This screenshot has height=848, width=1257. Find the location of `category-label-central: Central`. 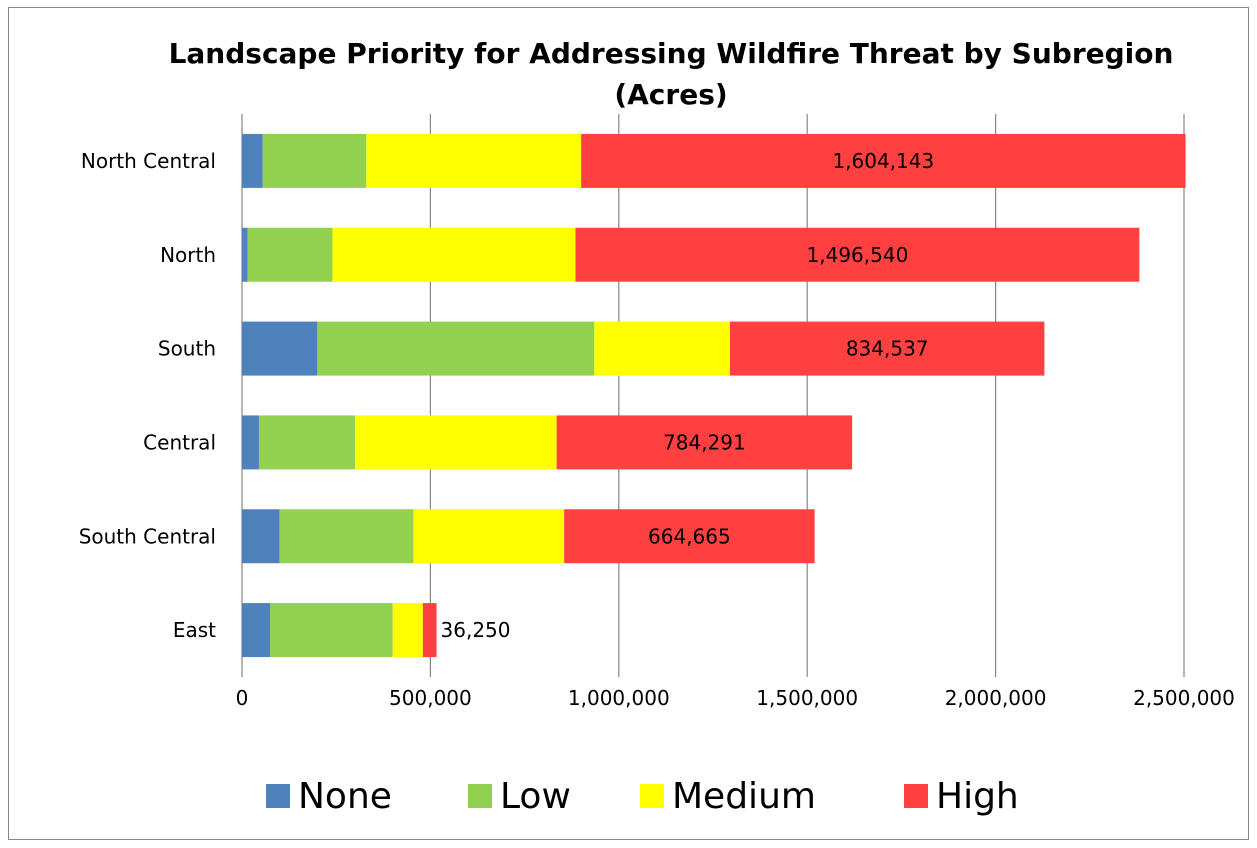

category-label-central: Central is located at coordinates (179, 442).